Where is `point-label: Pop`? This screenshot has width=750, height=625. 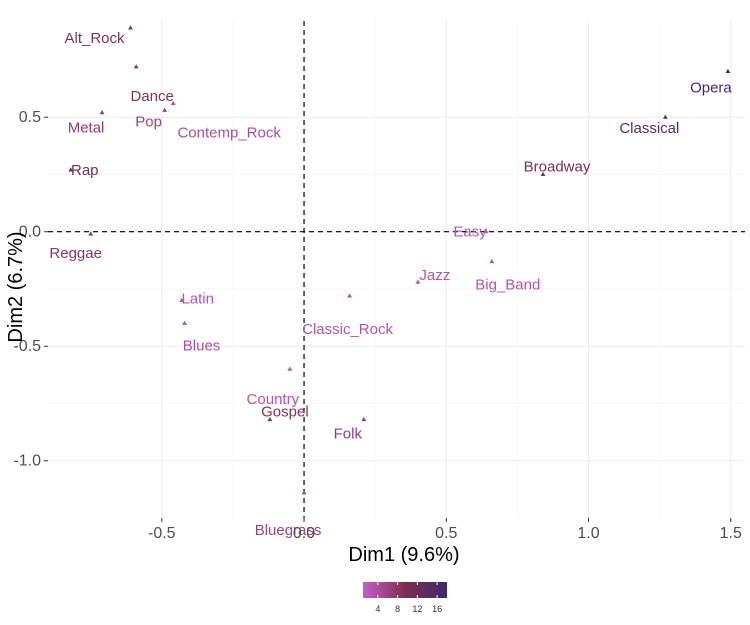
point-label: Pop is located at coordinates (148, 121).